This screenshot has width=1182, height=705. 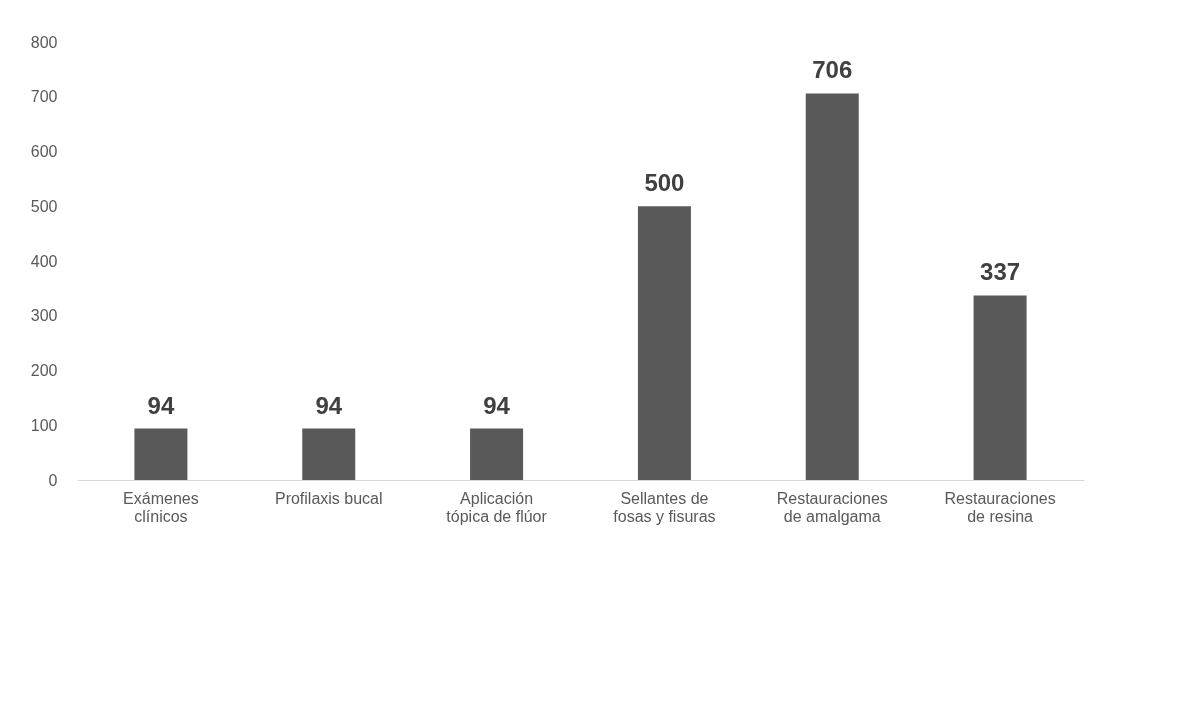 What do you see at coordinates (832, 507) in the screenshot?
I see `x-tick-label: Restauraciones de amalgama` at bounding box center [832, 507].